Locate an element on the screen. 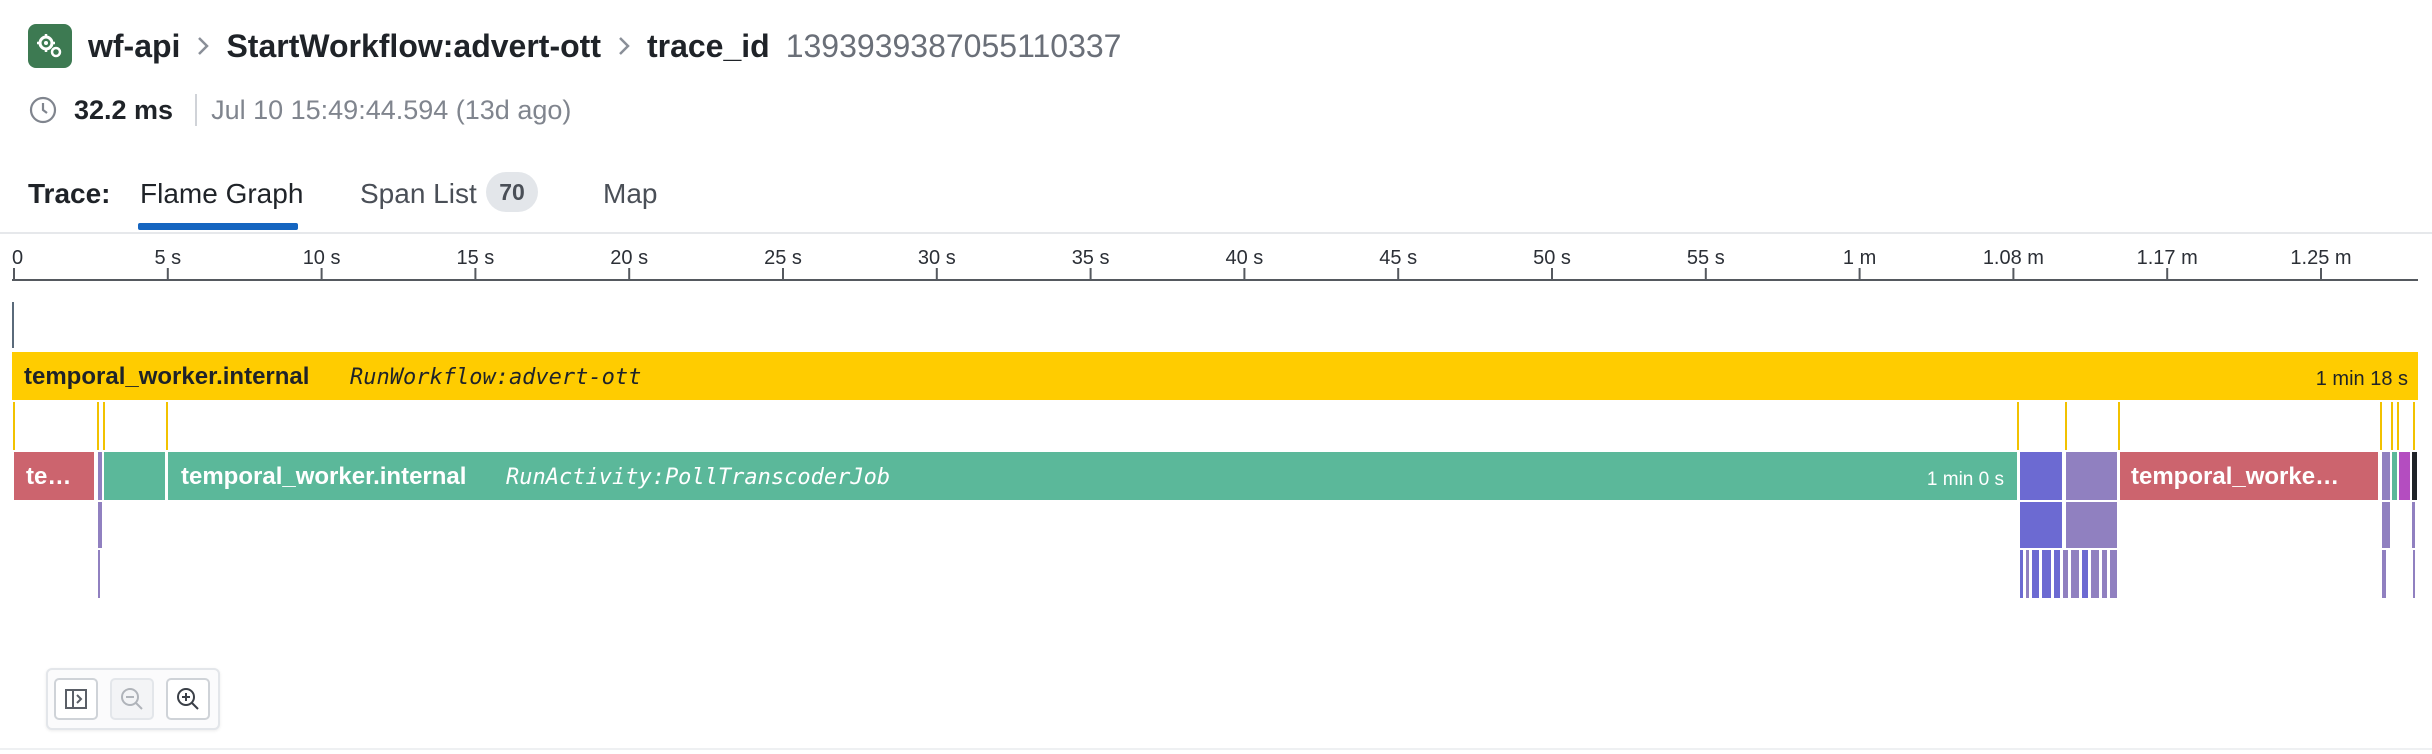 Image resolution: width=2432 pixels, height=754 pixels. axis-tick-label: 0 is located at coordinates (17, 258).